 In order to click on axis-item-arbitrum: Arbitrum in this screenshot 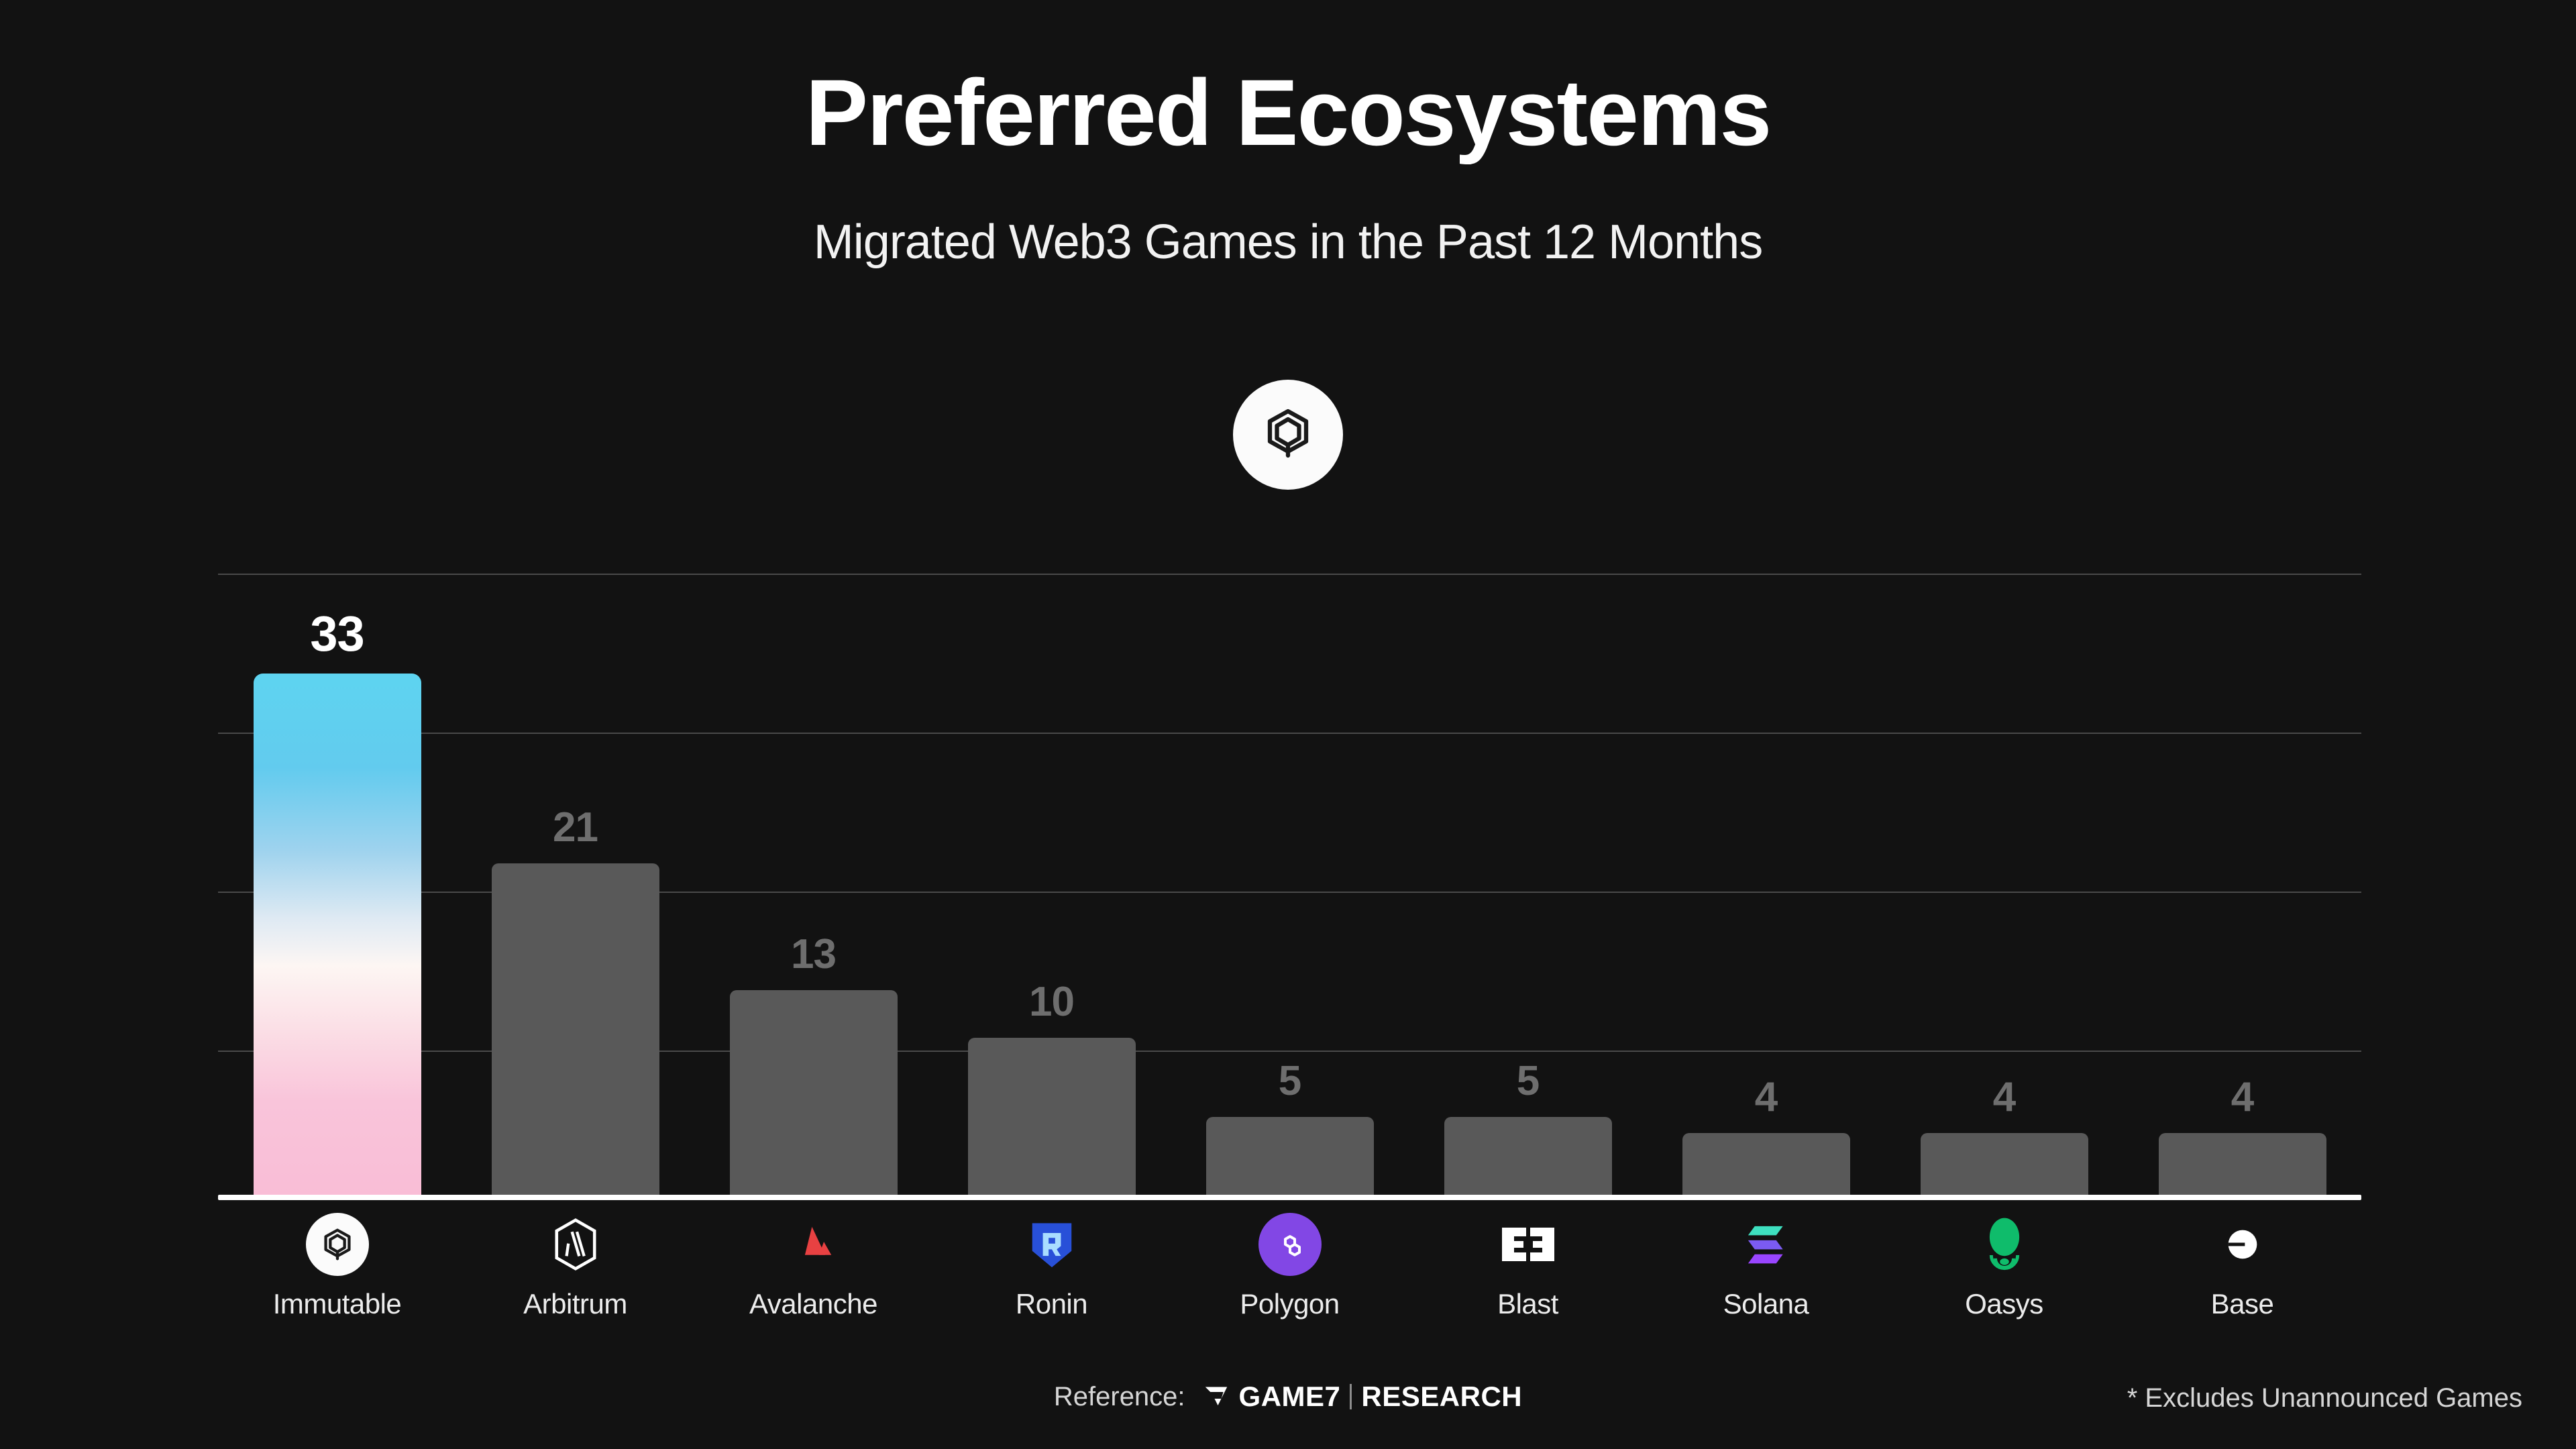, I will do `click(575, 1266)`.